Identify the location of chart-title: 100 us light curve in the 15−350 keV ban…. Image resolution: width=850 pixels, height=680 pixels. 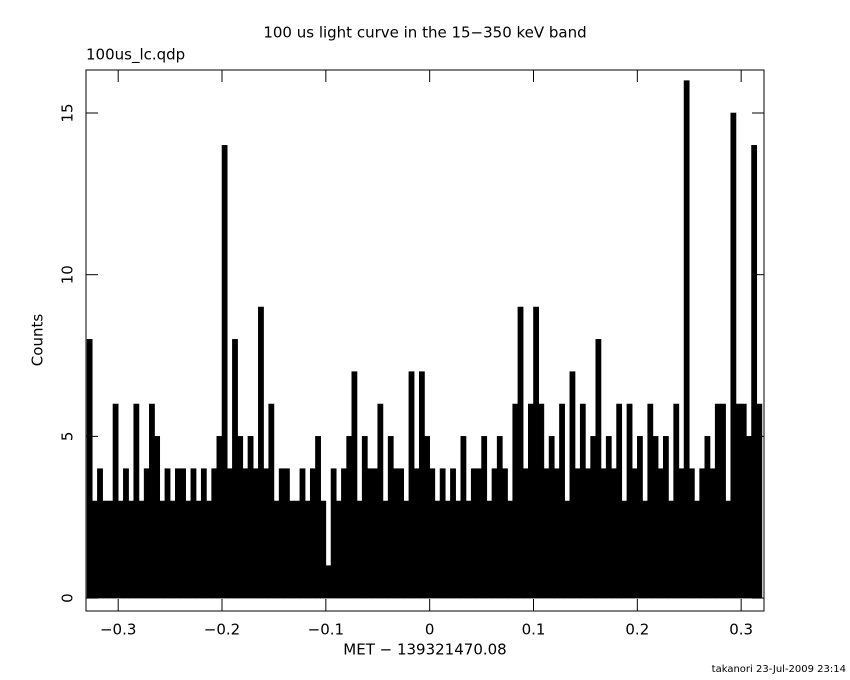
(424, 33).